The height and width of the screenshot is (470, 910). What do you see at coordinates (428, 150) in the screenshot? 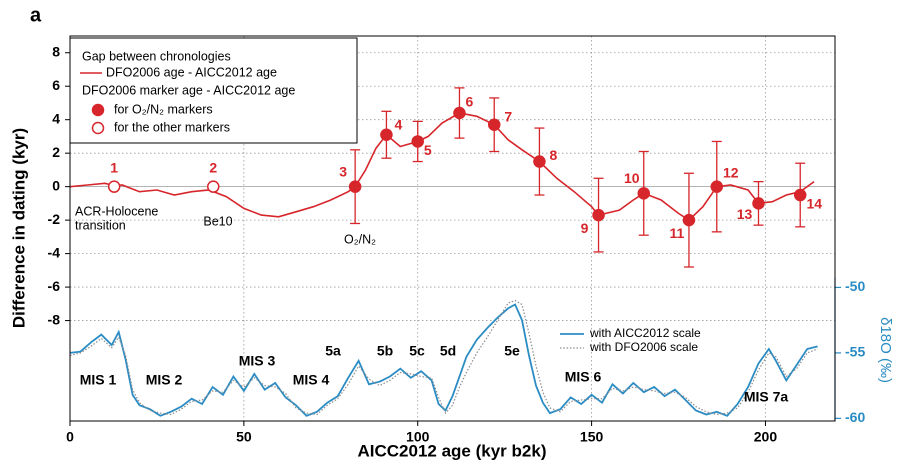
I see `marker-label: 5` at bounding box center [428, 150].